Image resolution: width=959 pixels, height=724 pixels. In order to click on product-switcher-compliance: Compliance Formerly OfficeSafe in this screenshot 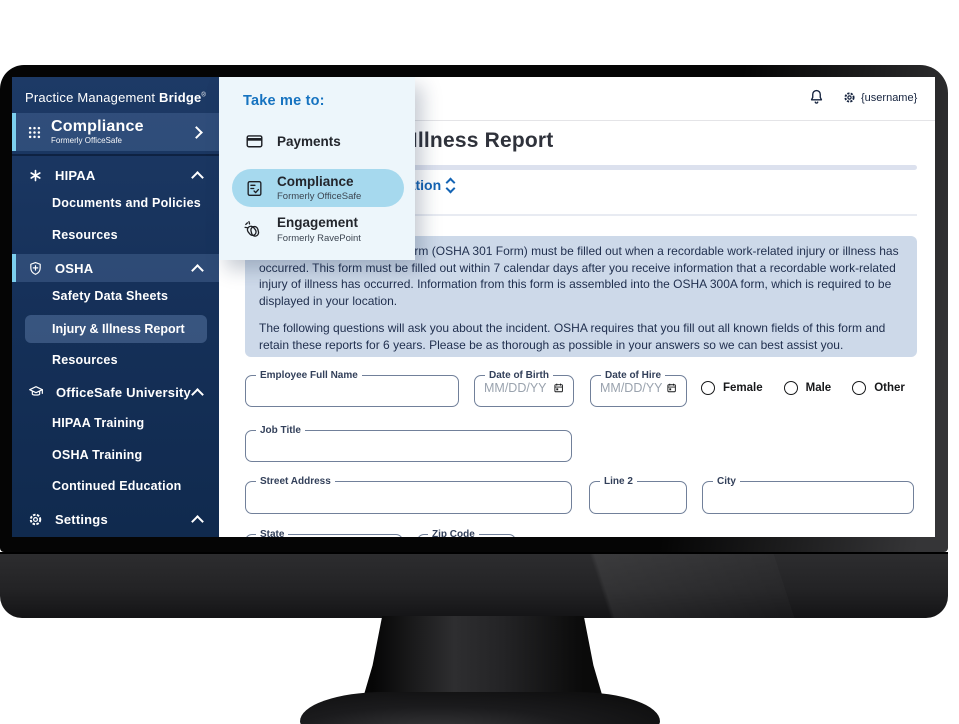, I will do `click(115, 132)`.